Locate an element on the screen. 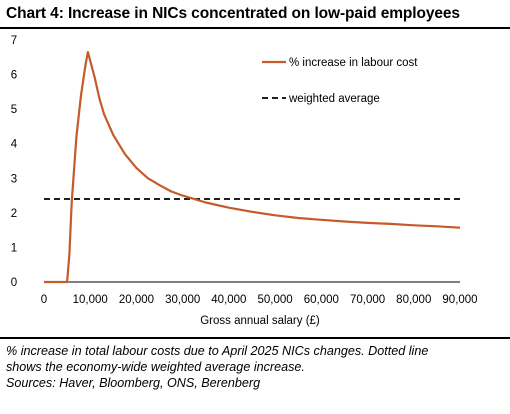 Image resolution: width=510 pixels, height=414 pixels. x-tick-label: 0 is located at coordinates (44, 300).